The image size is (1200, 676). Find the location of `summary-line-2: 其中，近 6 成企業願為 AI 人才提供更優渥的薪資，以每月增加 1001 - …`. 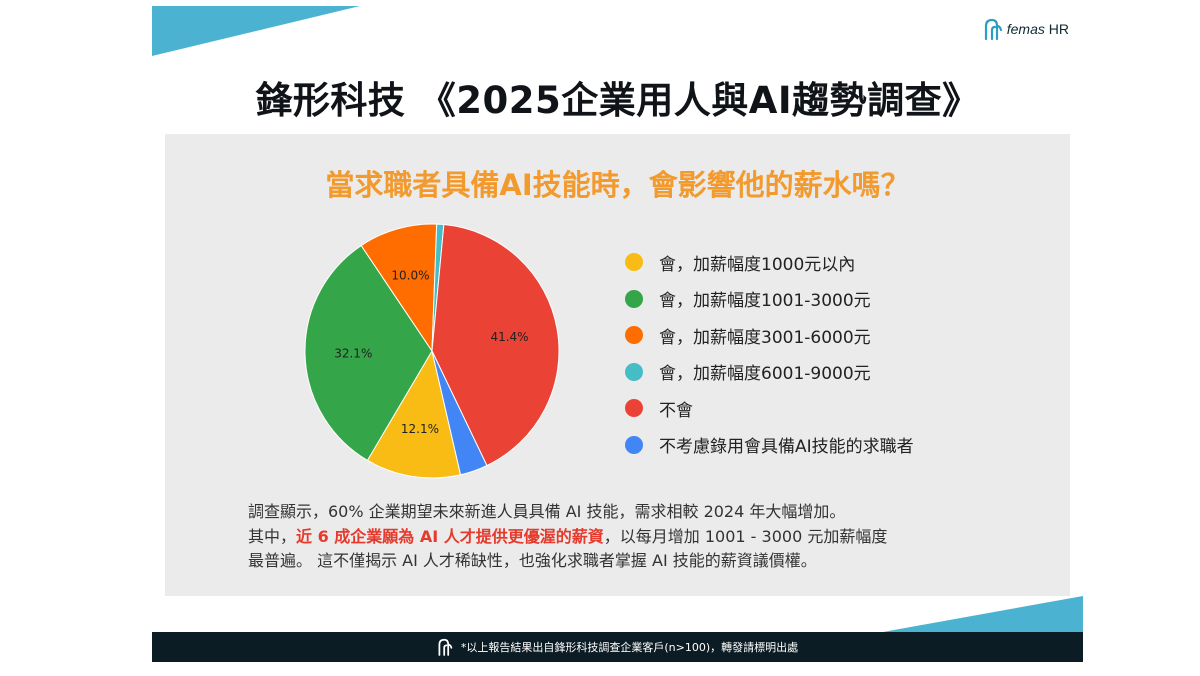

summary-line-2: 其中，近 6 成企業願為 AI 人才提供更優渥的薪資，以每月增加 1001 - … is located at coordinates (648, 537).